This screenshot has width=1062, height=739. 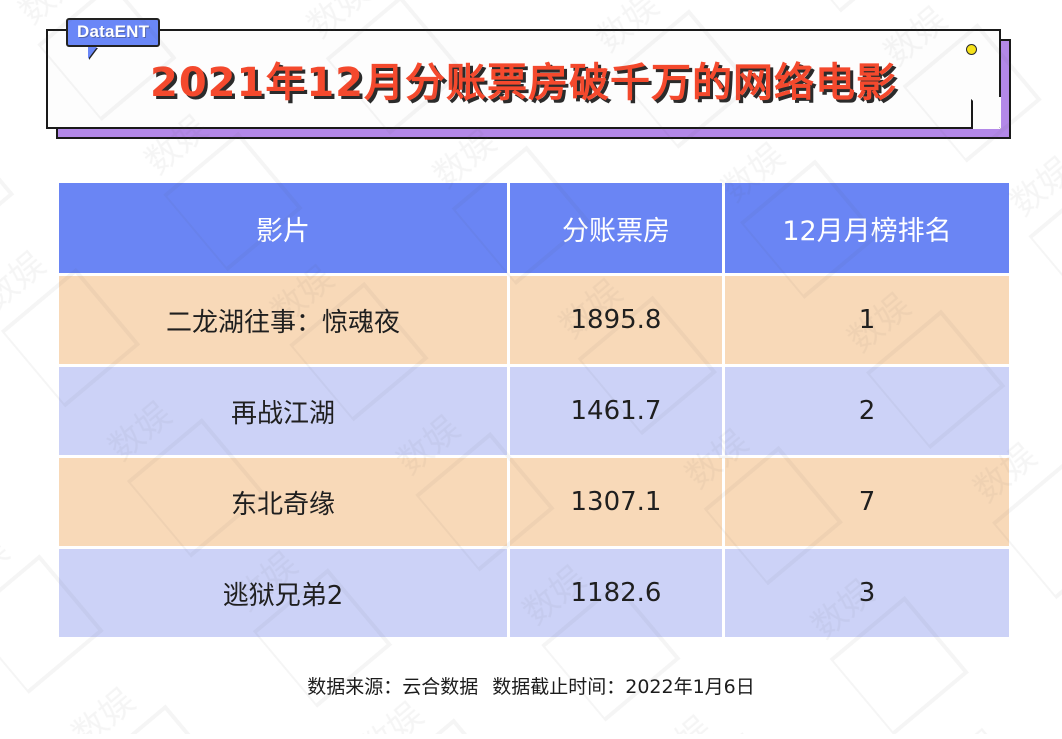 What do you see at coordinates (616, 228) in the screenshot?
I see `column-header-boxoffice: 分账票房` at bounding box center [616, 228].